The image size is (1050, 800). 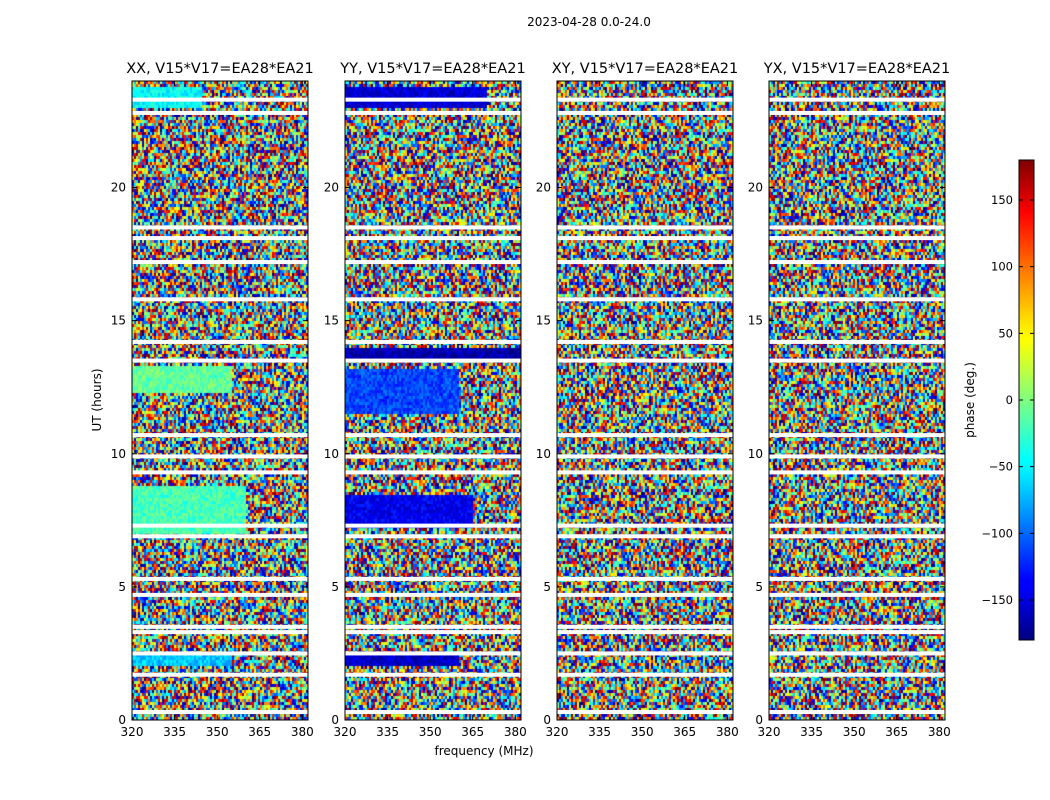 What do you see at coordinates (483, 751) in the screenshot?
I see `x-axis-label: frequency (MHz)` at bounding box center [483, 751].